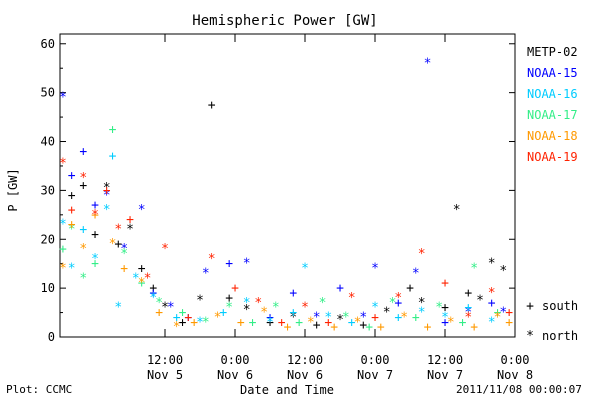 This screenshot has width=600, height=400. What do you see at coordinates (552, 52) in the screenshot?
I see `legend-entry: METP-02` at bounding box center [552, 52].